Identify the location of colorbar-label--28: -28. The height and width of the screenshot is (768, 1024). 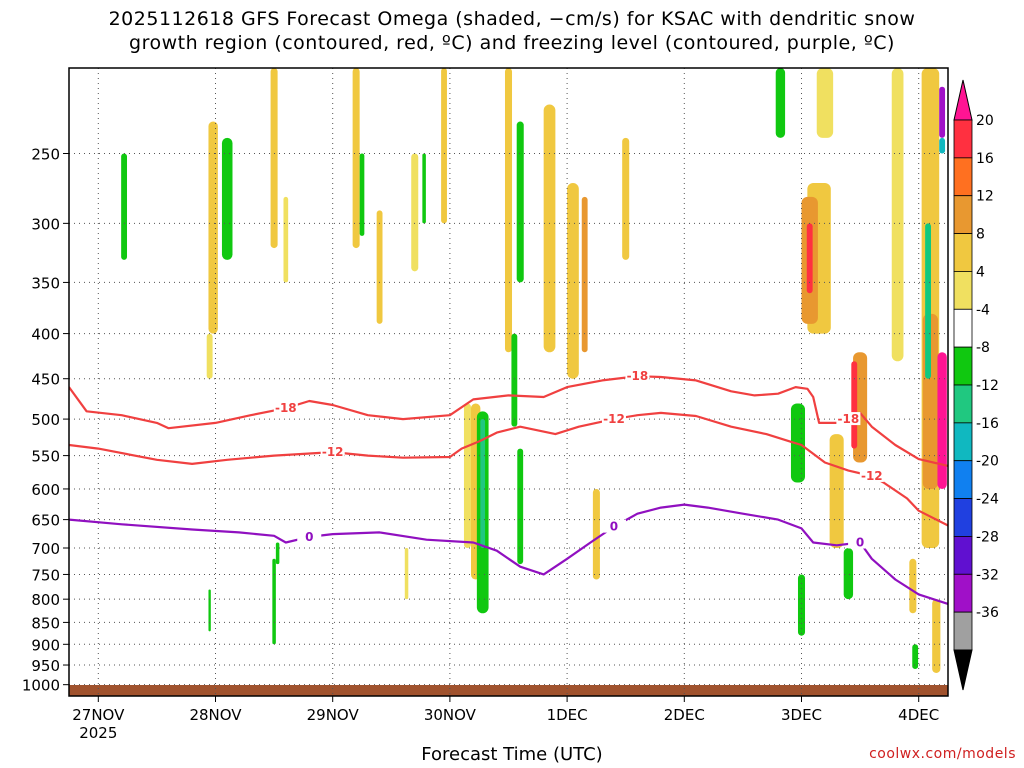
(987, 537).